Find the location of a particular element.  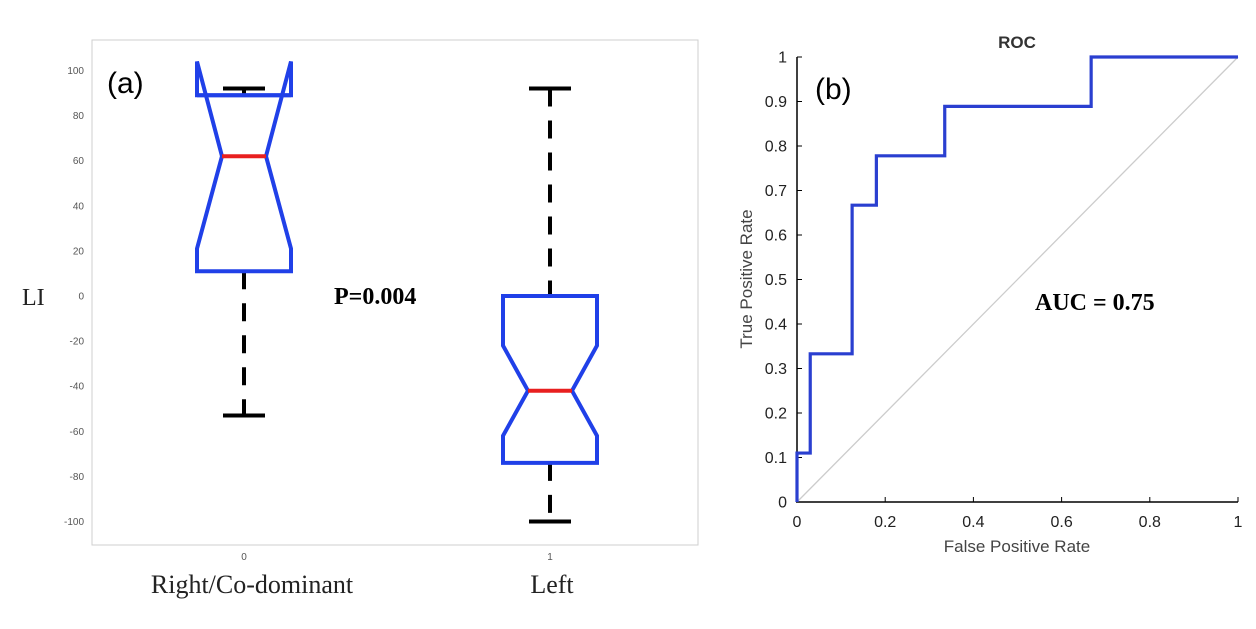

panel-b-y-tick-label-9: 0.9 is located at coordinates (776, 102).